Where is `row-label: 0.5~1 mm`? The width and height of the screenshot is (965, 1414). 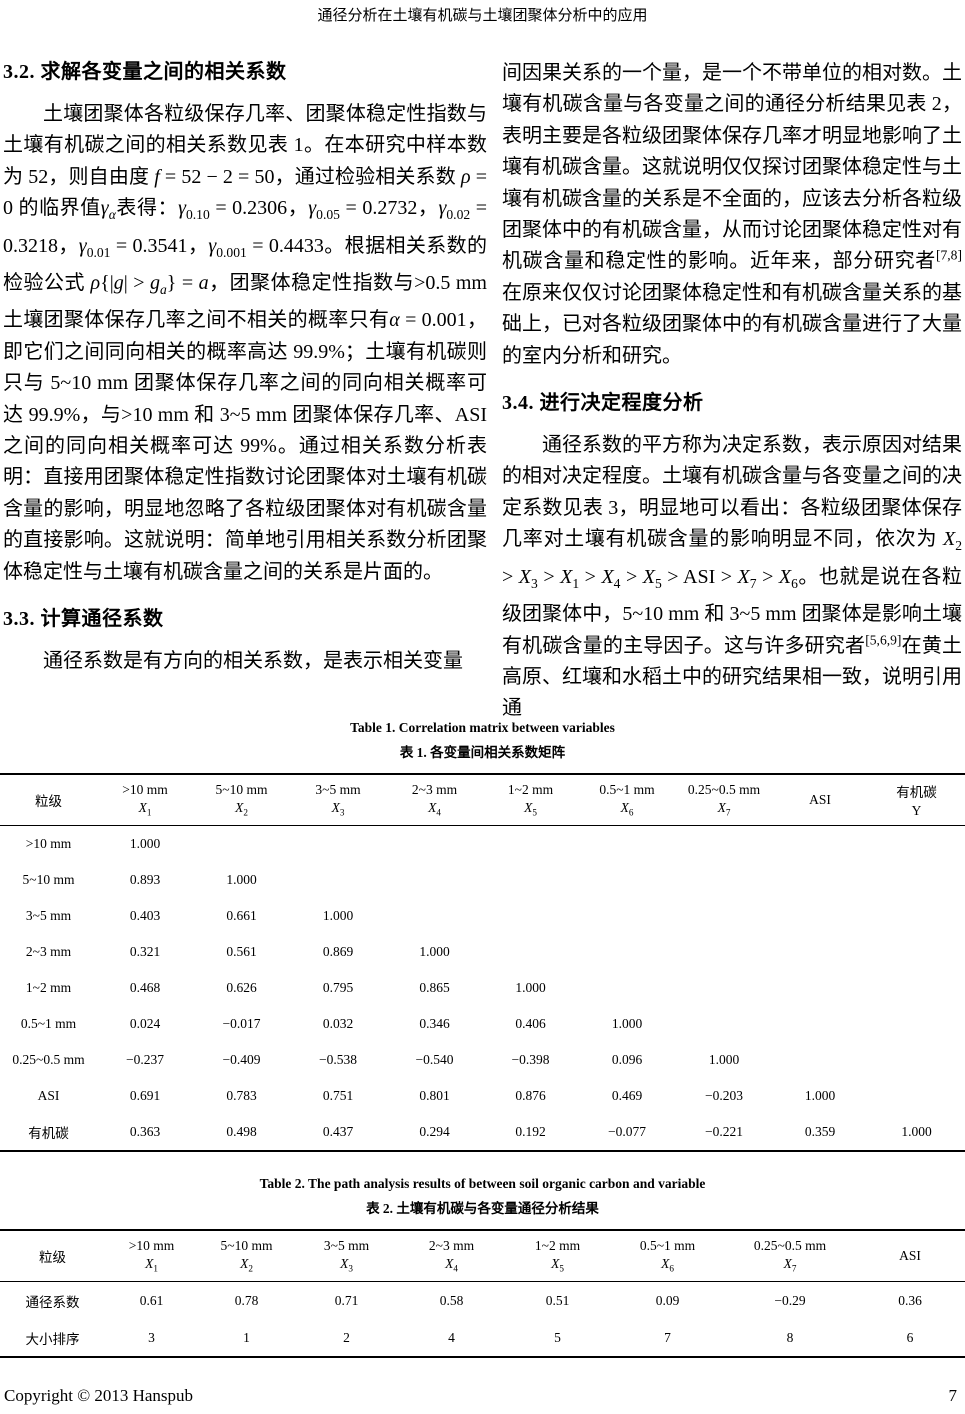 row-label: 0.5~1 mm is located at coordinates (48, 1023).